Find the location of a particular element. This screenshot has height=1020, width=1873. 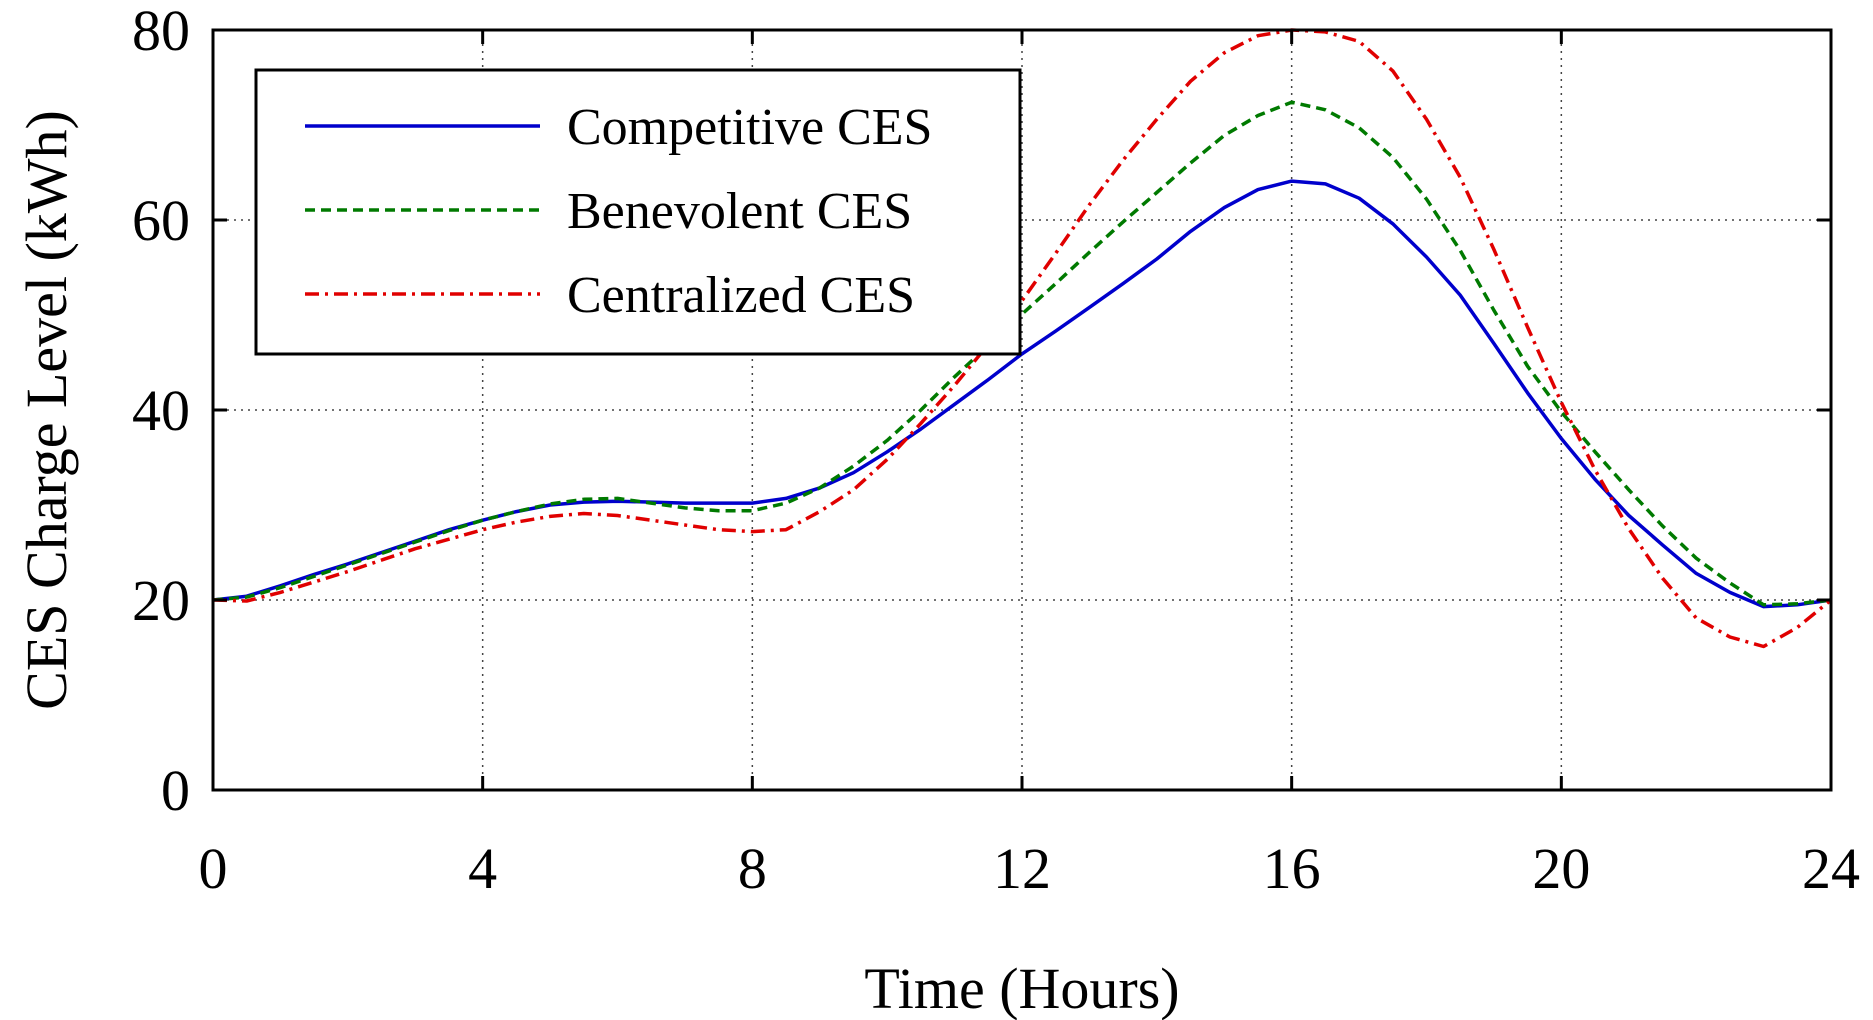

x-tick-label: 16 is located at coordinates (1292, 868).